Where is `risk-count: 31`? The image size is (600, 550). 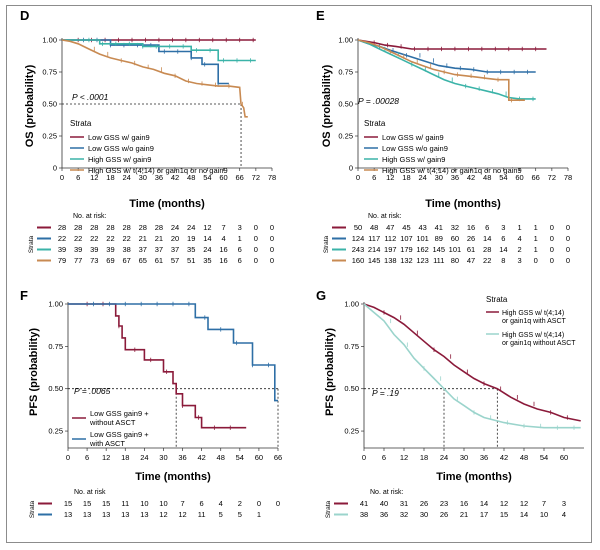 risk-count: 31 is located at coordinates (404, 503).